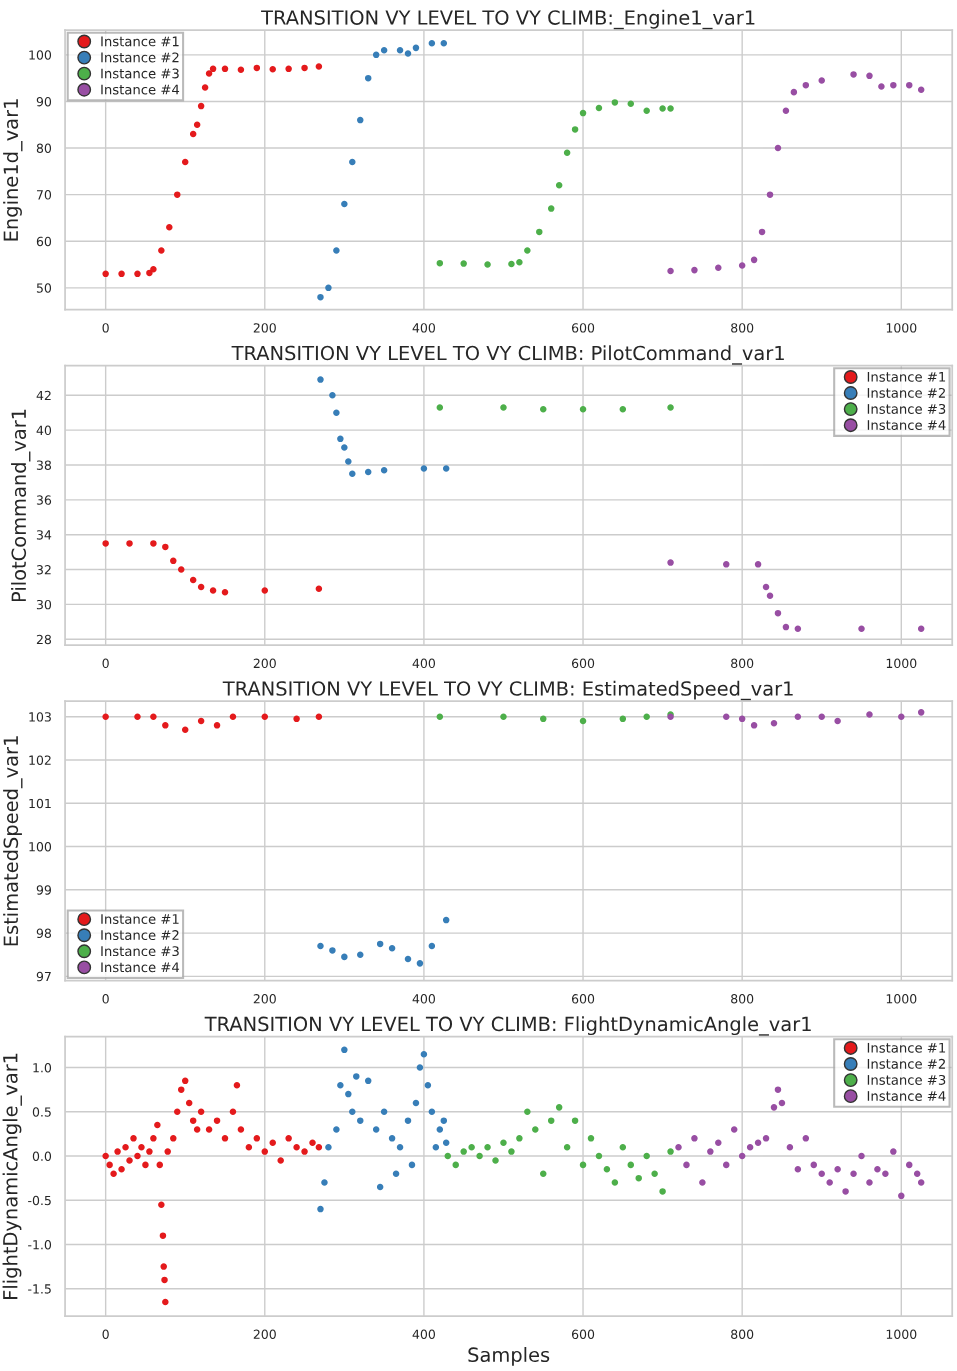  What do you see at coordinates (44, 148) in the screenshot?
I see `y-tick-label: 80` at bounding box center [44, 148].